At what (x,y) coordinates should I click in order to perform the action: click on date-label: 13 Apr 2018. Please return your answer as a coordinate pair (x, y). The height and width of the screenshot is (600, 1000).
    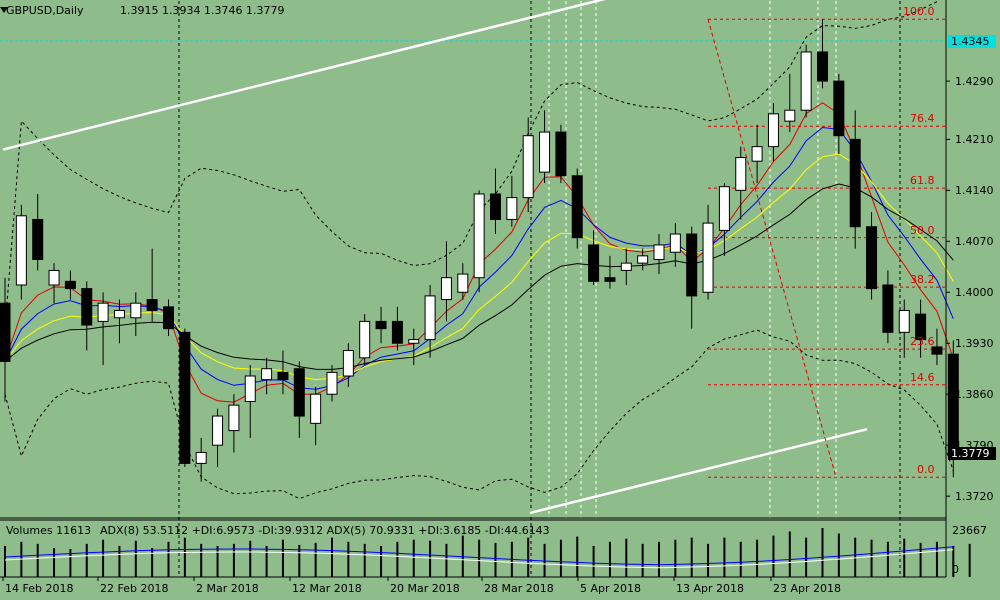
    Looking at the image, I should click on (710, 588).